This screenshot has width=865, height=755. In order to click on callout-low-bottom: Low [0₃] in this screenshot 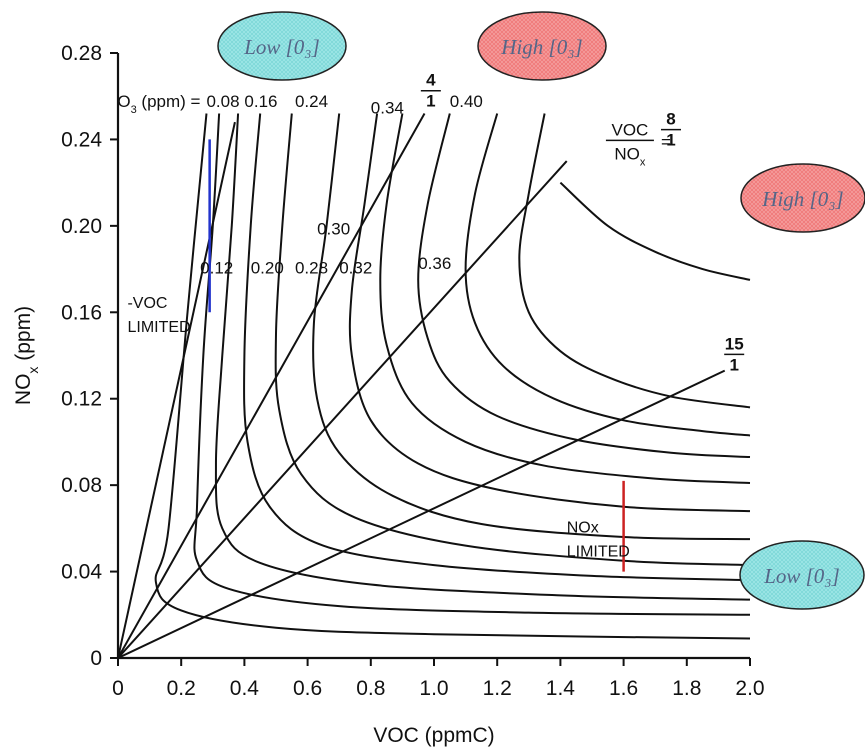, I will do `click(802, 575)`.